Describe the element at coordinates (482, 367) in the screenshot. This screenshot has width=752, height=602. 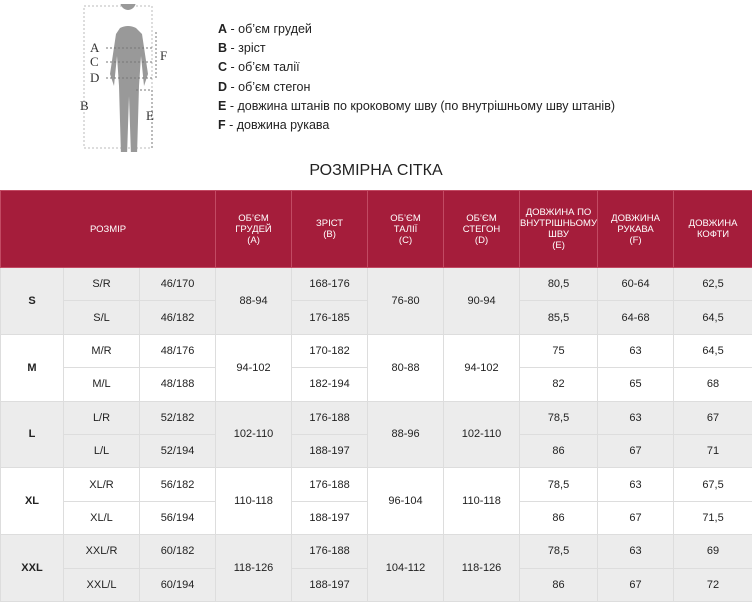
I see `hips-cell: 94-102` at that location.